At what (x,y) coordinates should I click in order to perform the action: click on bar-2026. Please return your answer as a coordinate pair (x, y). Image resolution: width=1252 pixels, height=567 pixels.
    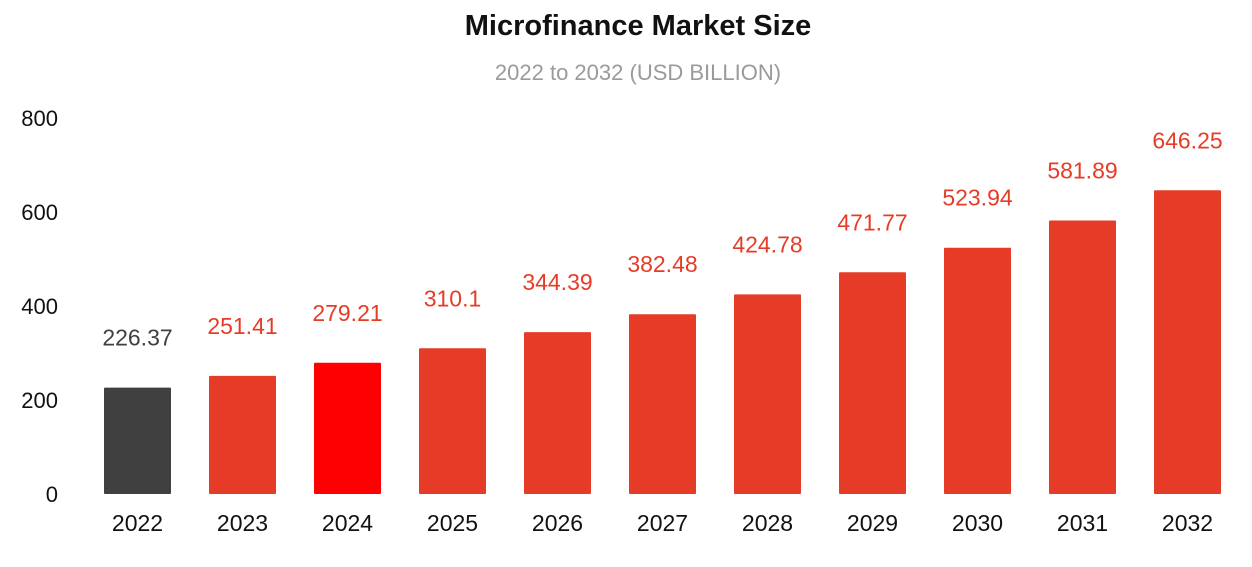
    Looking at the image, I should click on (557, 413).